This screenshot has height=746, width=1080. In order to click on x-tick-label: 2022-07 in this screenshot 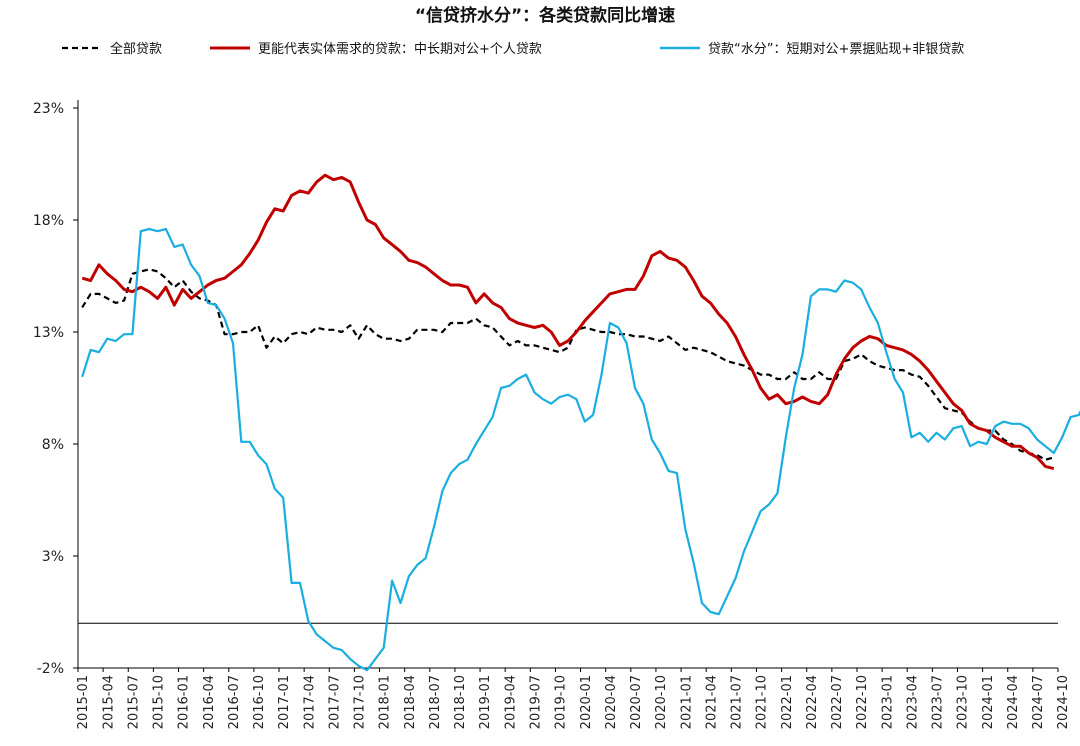, I will do `click(837, 702)`.